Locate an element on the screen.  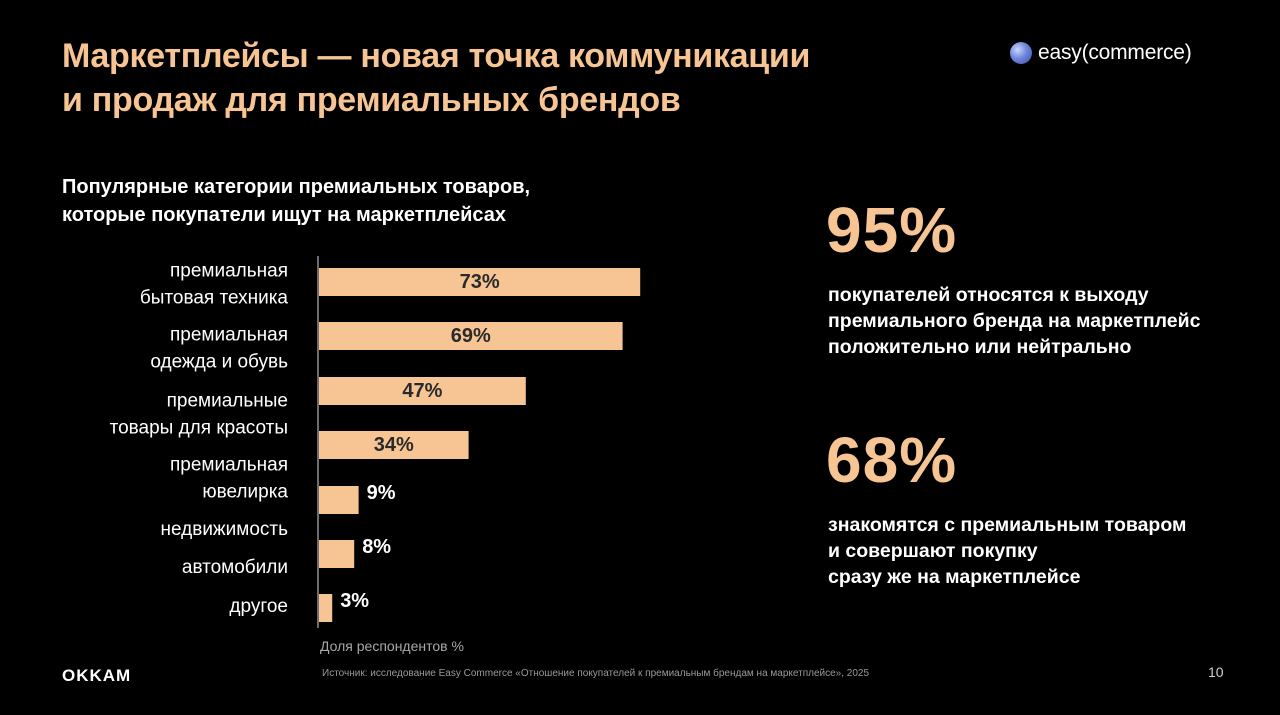
category-label-2-line-1: премиальная is located at coordinates (229, 335).